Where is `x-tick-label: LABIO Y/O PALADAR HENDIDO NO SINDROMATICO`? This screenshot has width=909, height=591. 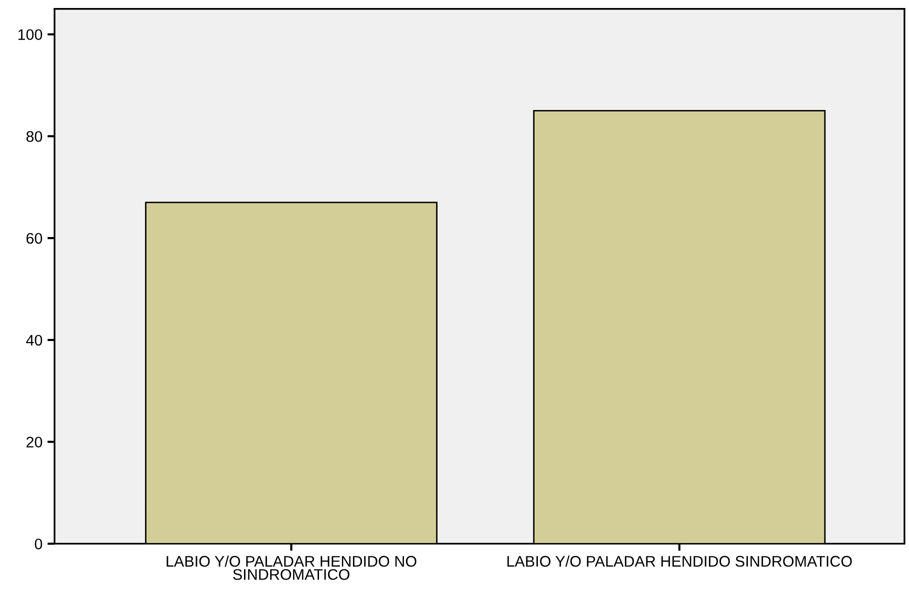
x-tick-label: LABIO Y/O PALADAR HENDIDO NO SINDROMATICO is located at coordinates (291, 568).